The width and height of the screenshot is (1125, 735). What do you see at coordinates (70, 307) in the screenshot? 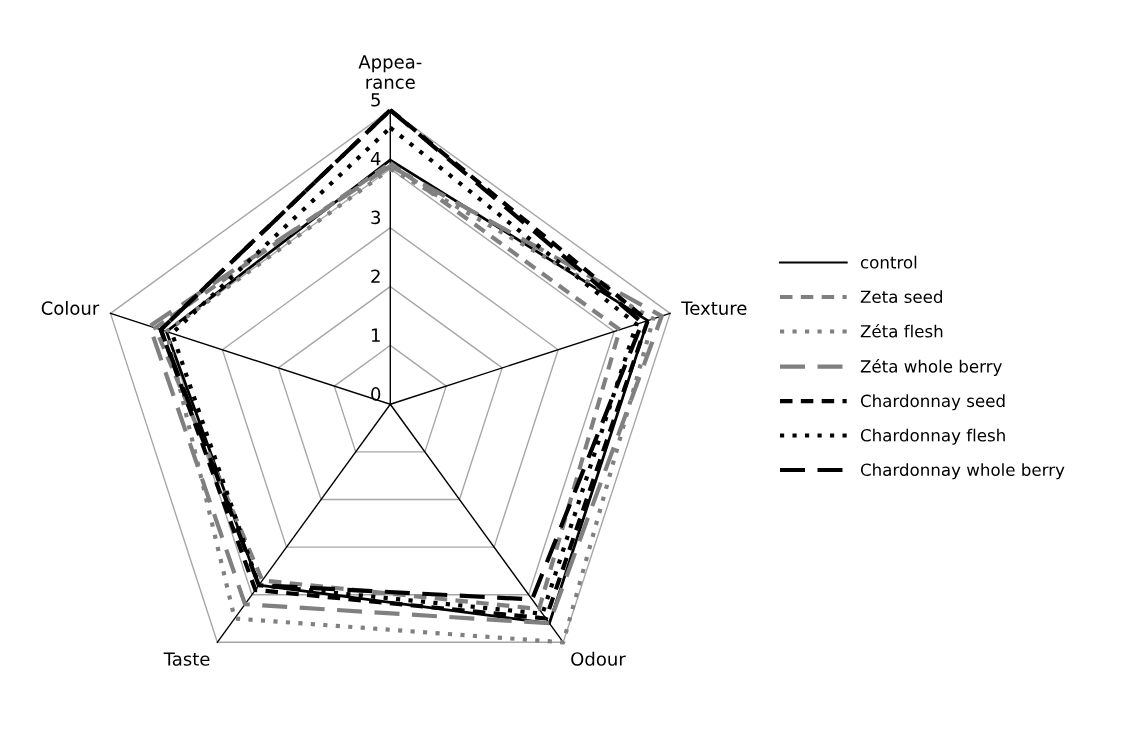
I see `spoke-label: Colour` at bounding box center [70, 307].